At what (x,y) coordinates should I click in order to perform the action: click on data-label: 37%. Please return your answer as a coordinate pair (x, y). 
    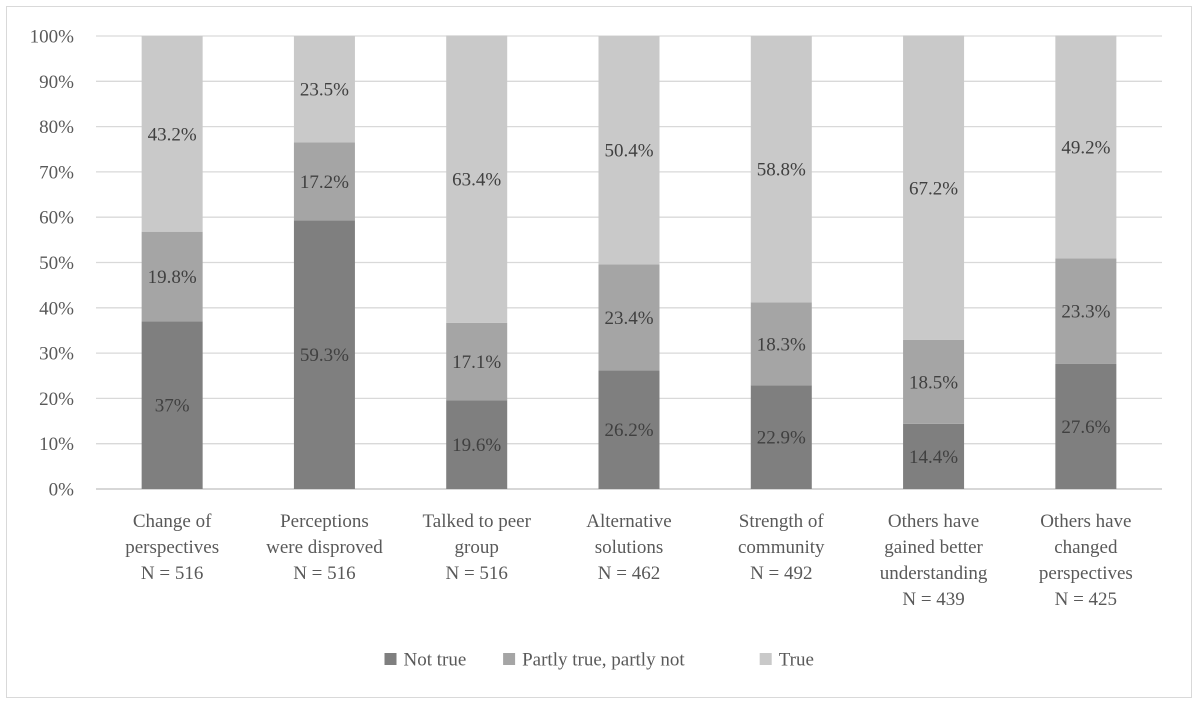
    Looking at the image, I should click on (172, 406).